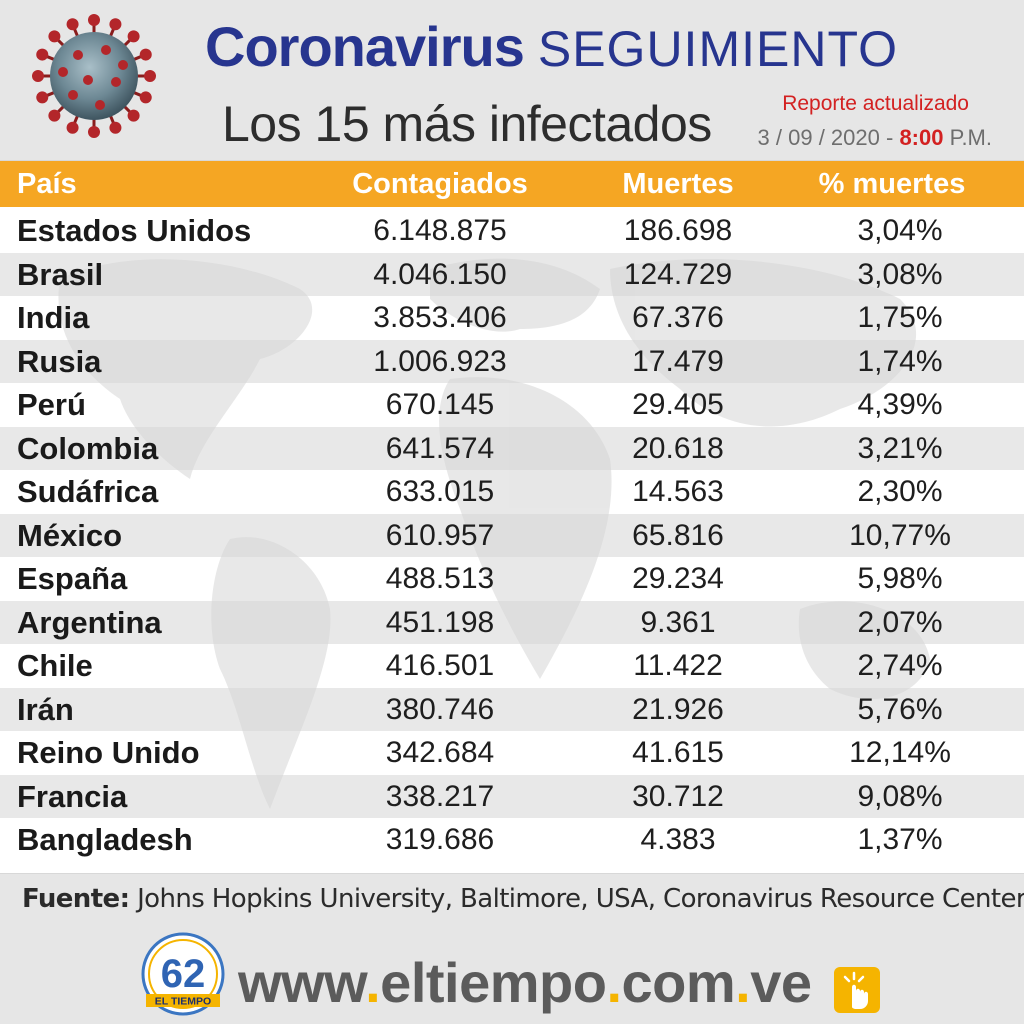 The image size is (1024, 1024). Describe the element at coordinates (89, 622) in the screenshot. I see `country-cell: Argentina` at that location.